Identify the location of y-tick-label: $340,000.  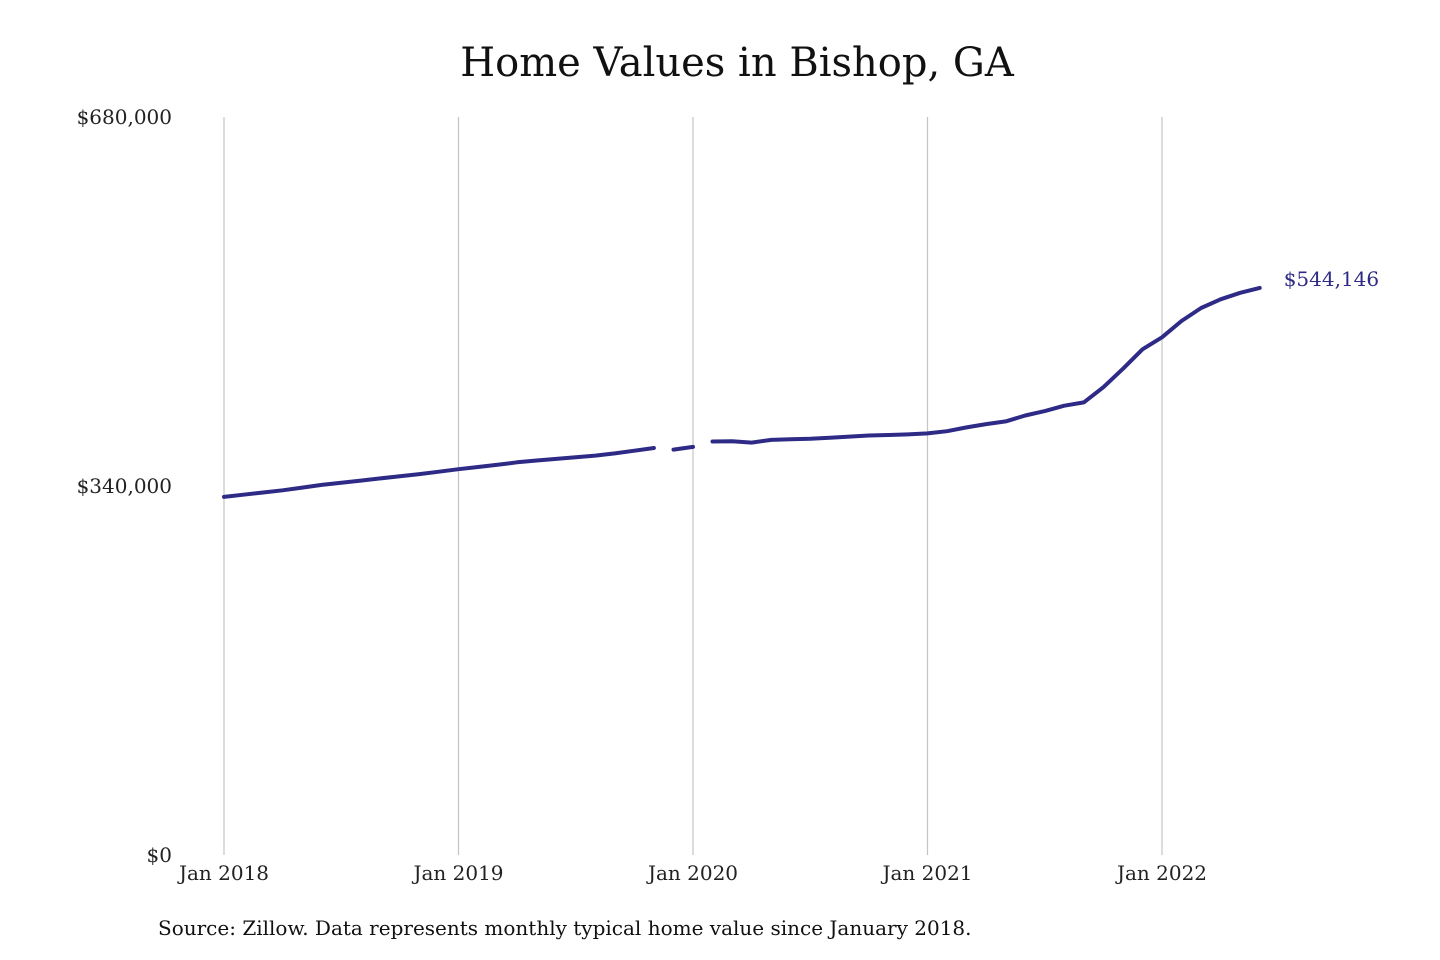
(124, 486).